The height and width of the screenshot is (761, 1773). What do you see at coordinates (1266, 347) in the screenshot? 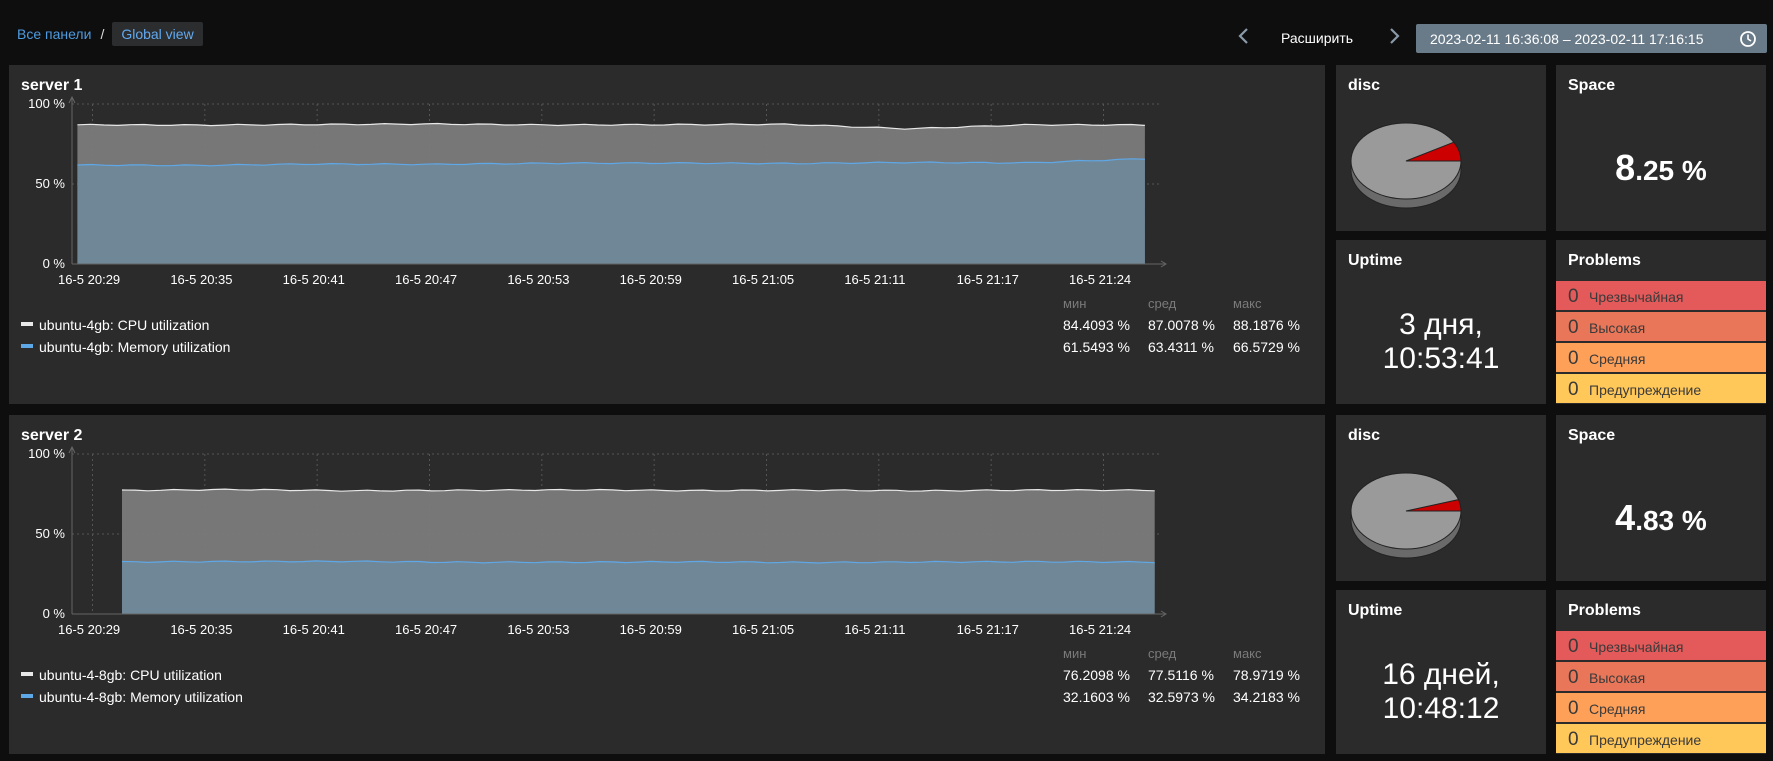
I see `legend-stat-max: 66.5729 %` at bounding box center [1266, 347].